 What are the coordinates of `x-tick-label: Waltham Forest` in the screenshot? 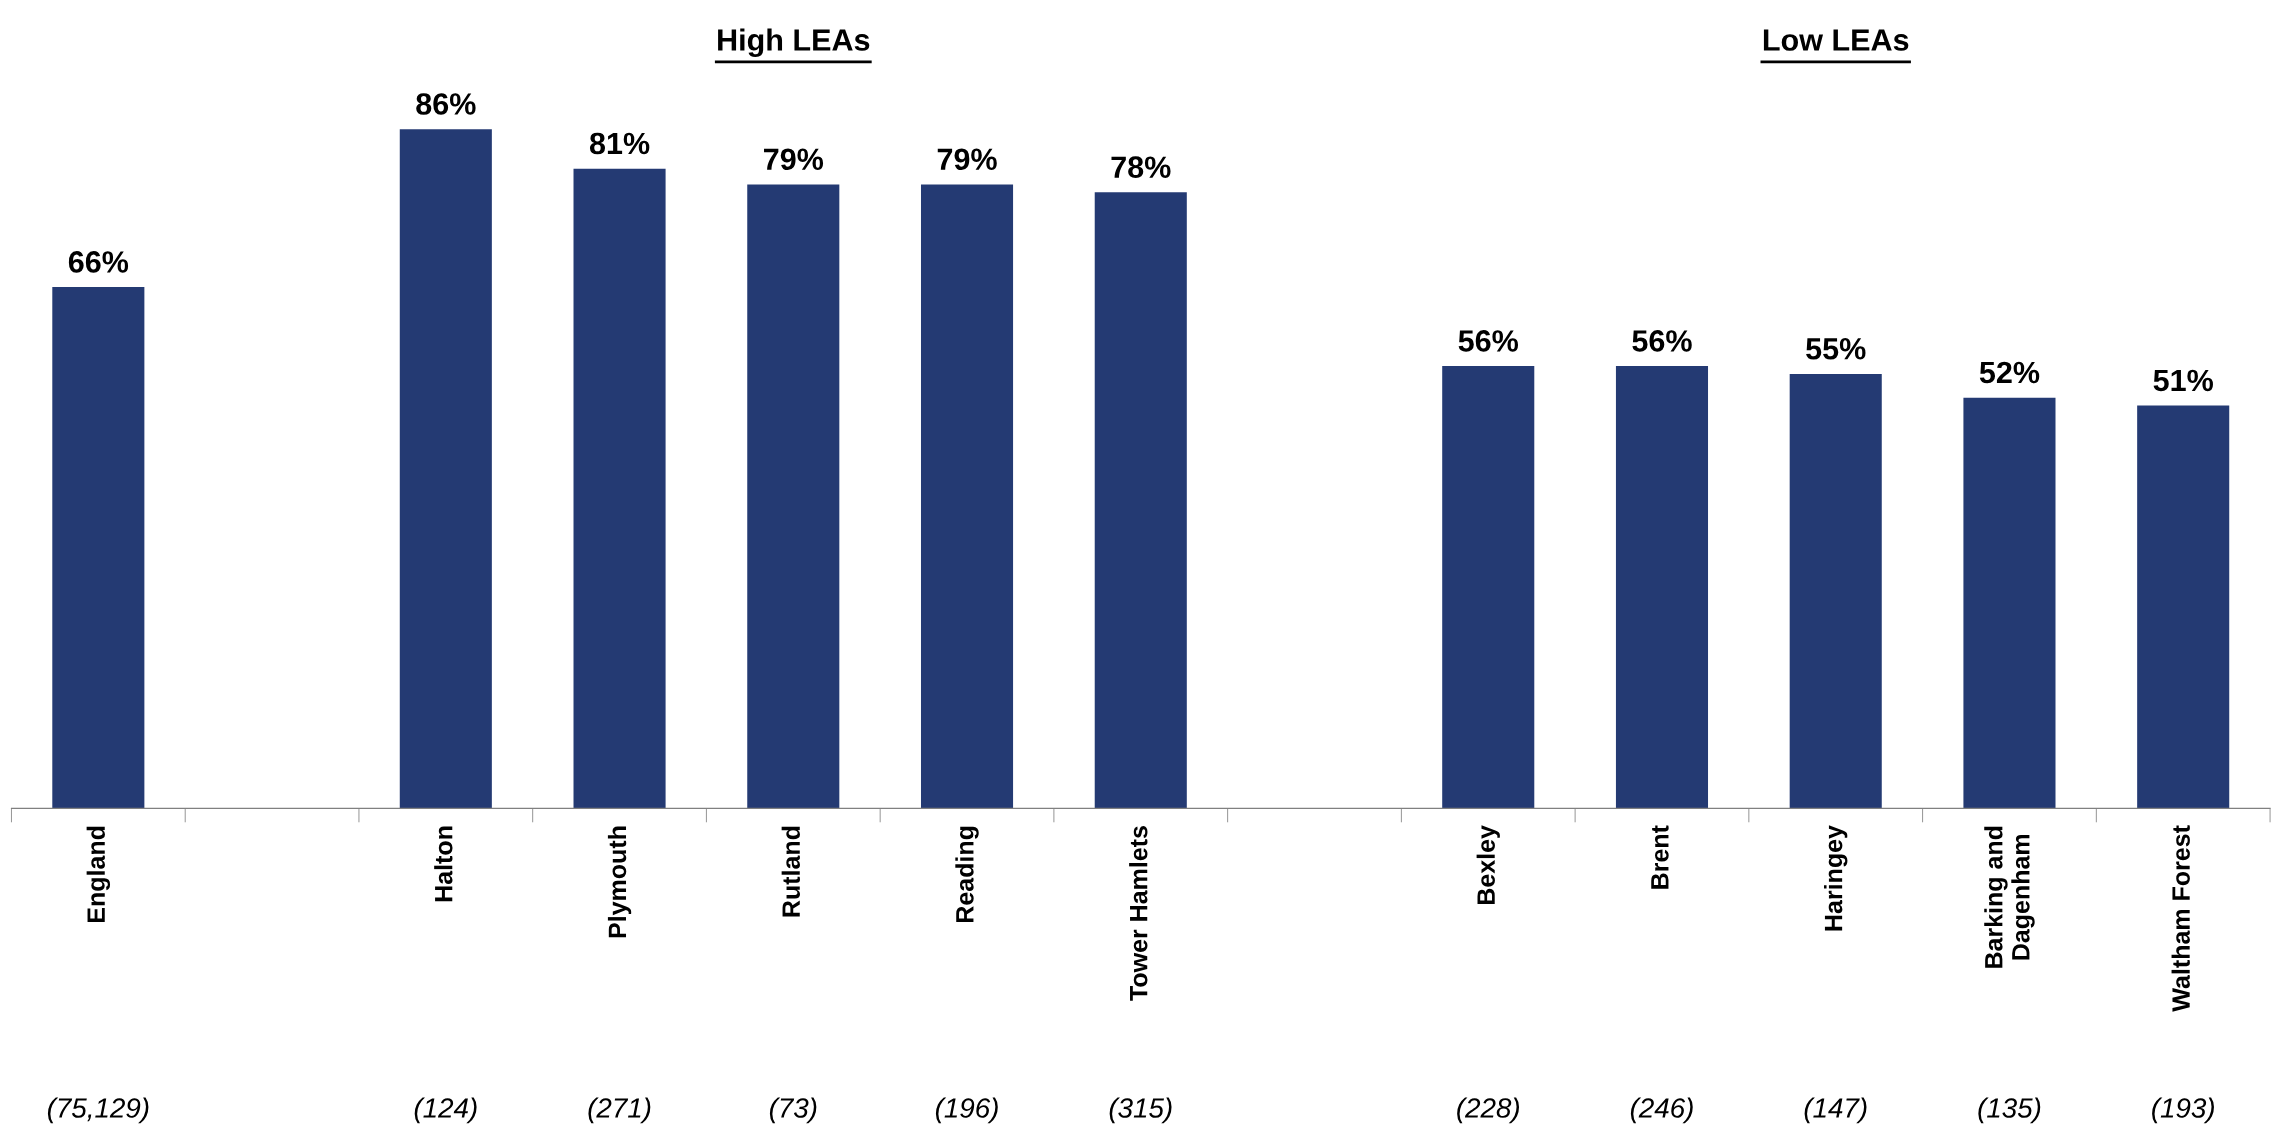 It's located at (2180, 918).